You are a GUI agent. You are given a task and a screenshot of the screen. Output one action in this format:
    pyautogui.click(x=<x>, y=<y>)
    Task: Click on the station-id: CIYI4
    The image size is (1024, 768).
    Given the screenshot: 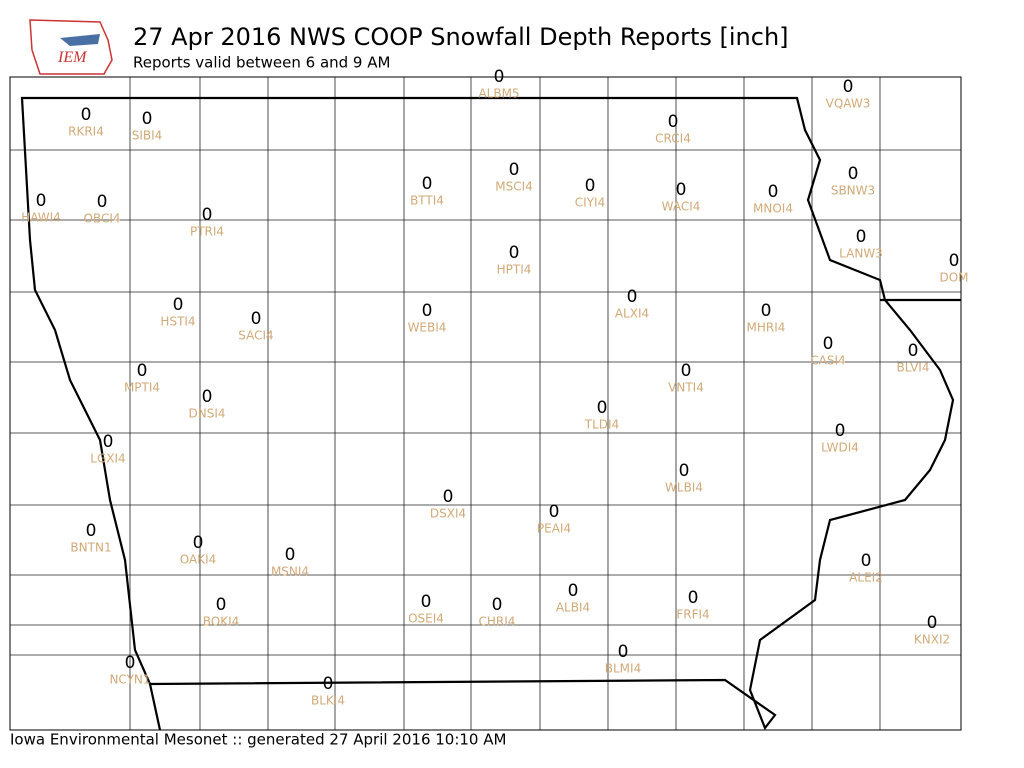 What is the action you would take?
    pyautogui.click(x=590, y=203)
    